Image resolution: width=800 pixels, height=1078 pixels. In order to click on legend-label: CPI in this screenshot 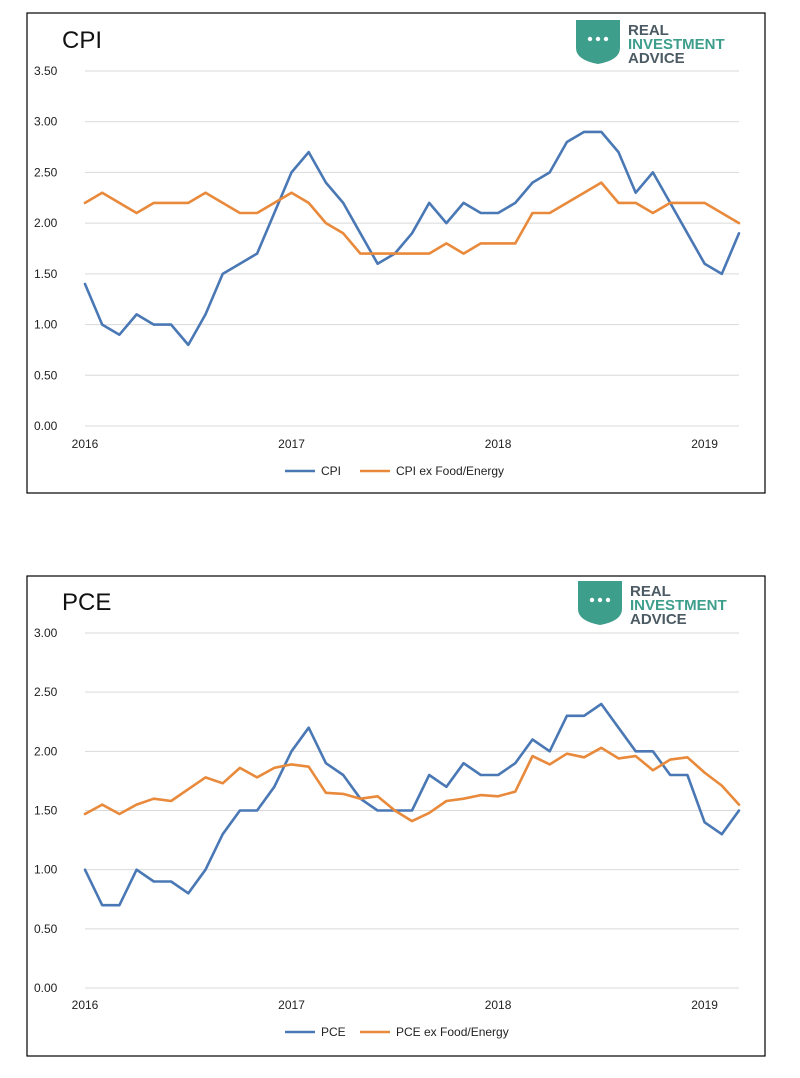, I will do `click(331, 471)`.